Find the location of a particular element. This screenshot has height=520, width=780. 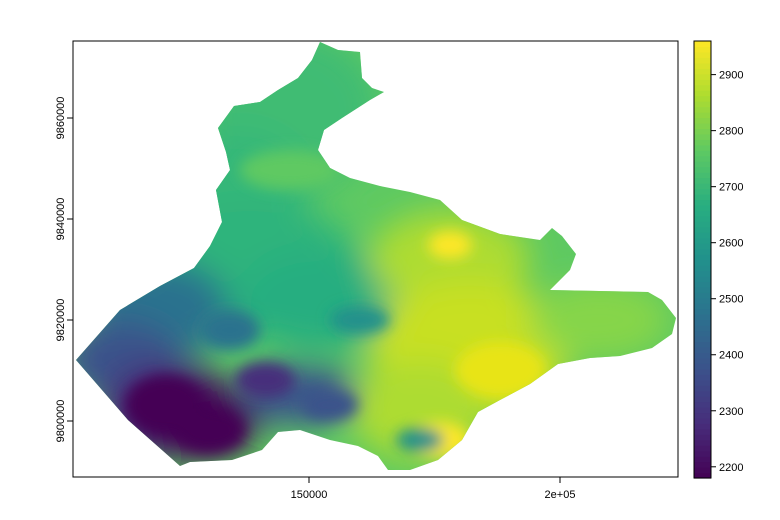

x-axis: 150000 2e+05 is located at coordinates (433, 489).